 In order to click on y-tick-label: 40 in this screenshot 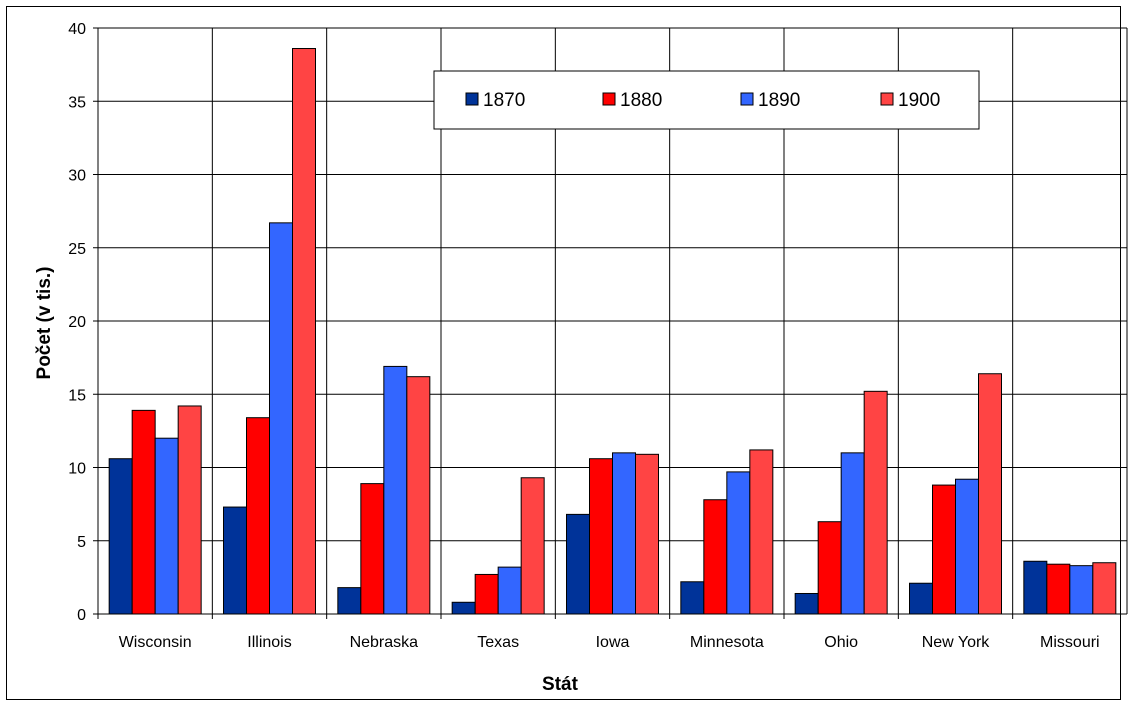, I will do `click(77, 29)`.